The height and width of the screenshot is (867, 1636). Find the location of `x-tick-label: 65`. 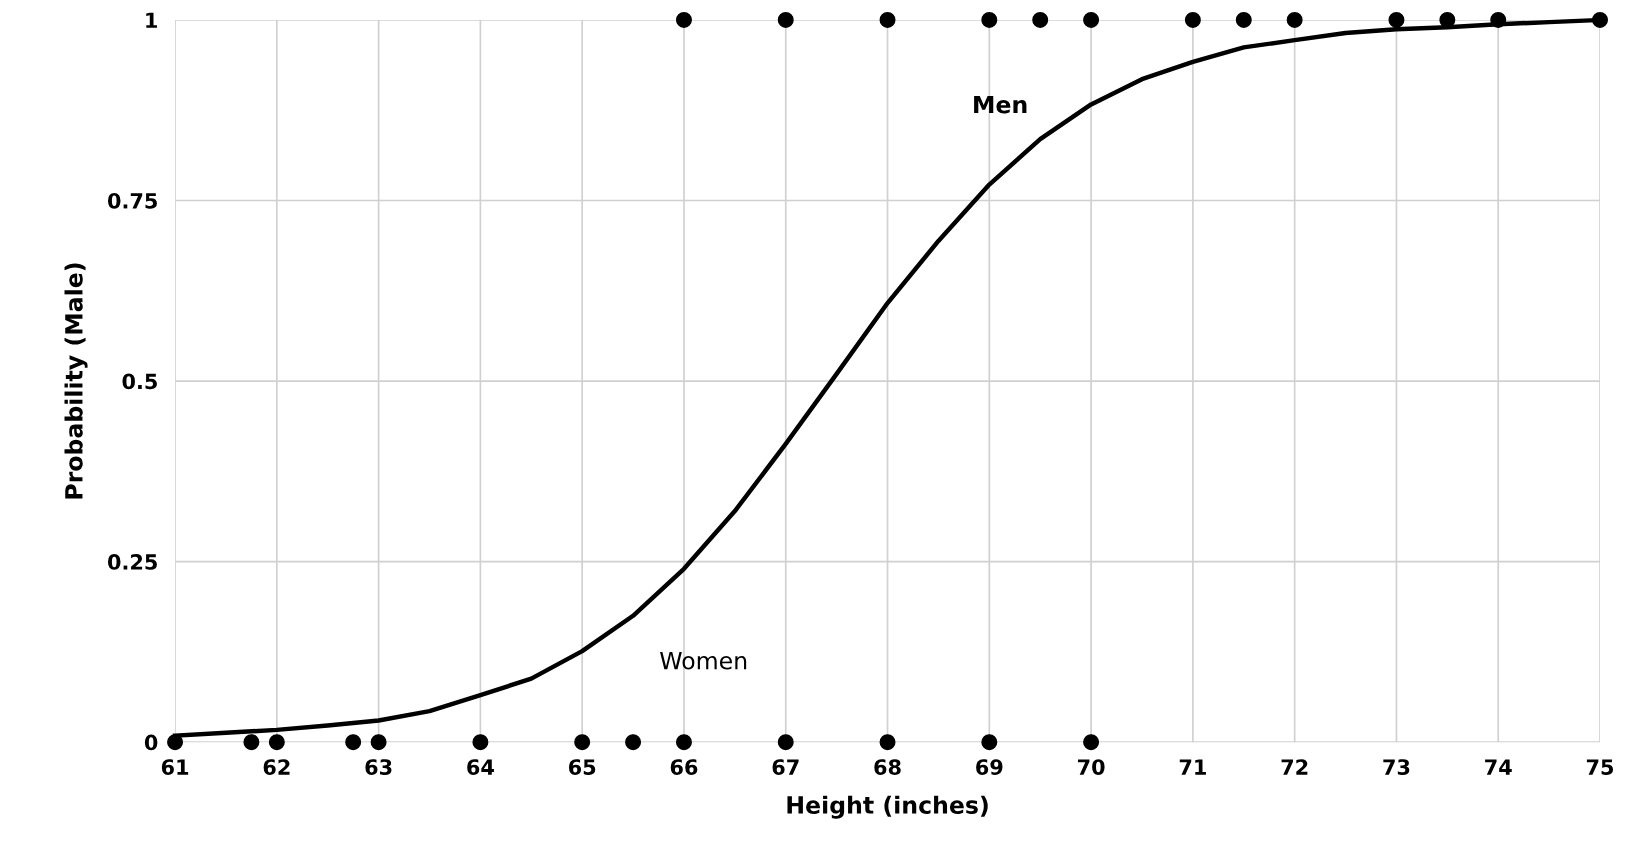

x-tick-label: 65 is located at coordinates (582, 767).